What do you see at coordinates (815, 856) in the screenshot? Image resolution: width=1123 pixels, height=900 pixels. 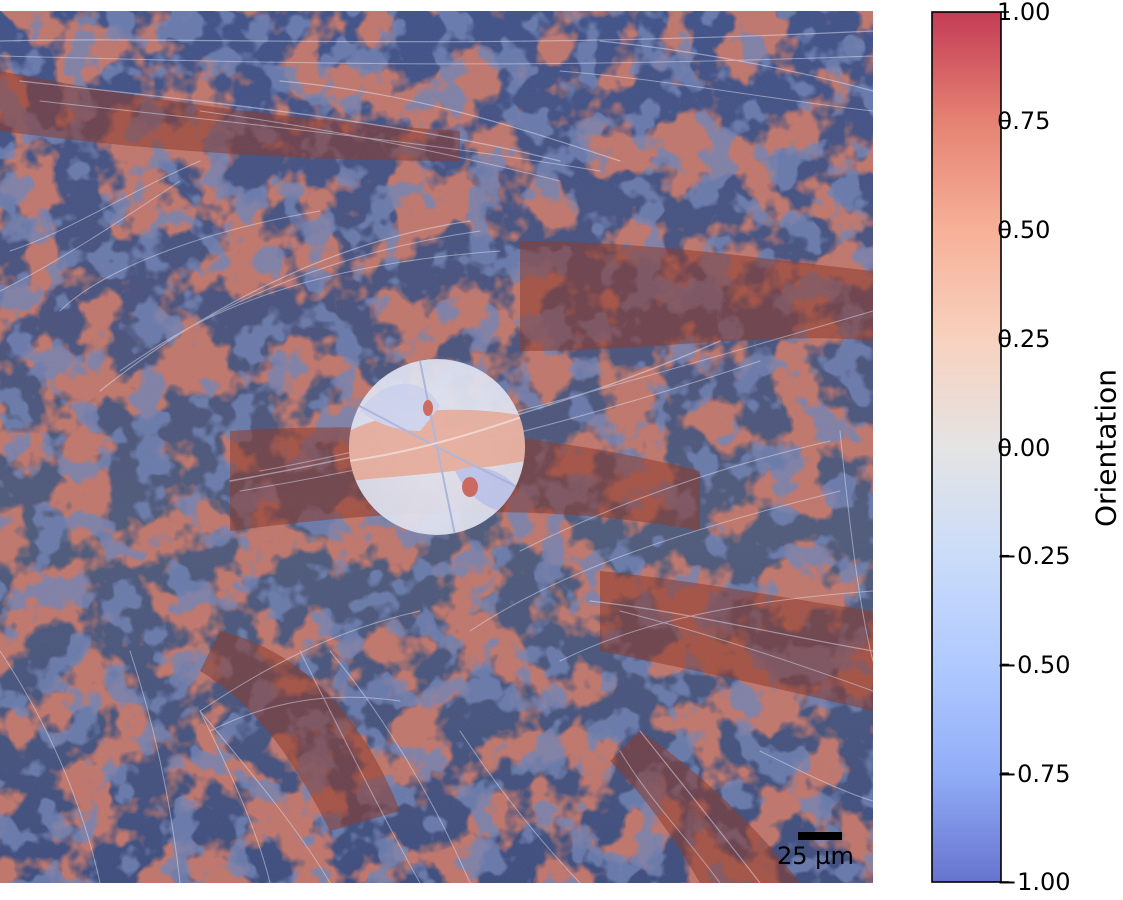 I see `scale-bar-label: 25 µm` at bounding box center [815, 856].